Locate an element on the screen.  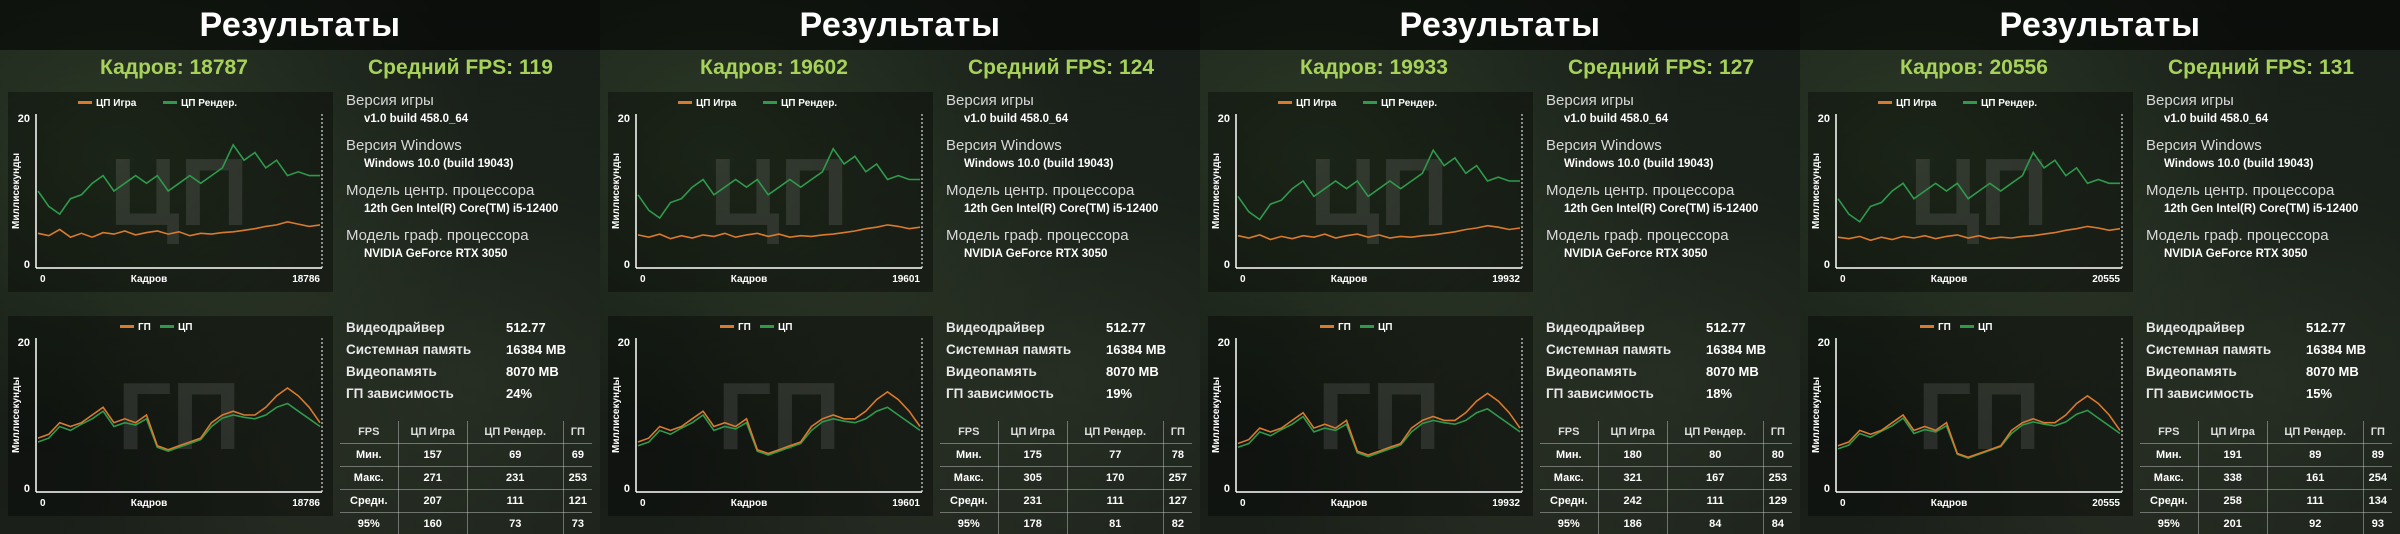
table-cell: 180 is located at coordinates (1633, 455).